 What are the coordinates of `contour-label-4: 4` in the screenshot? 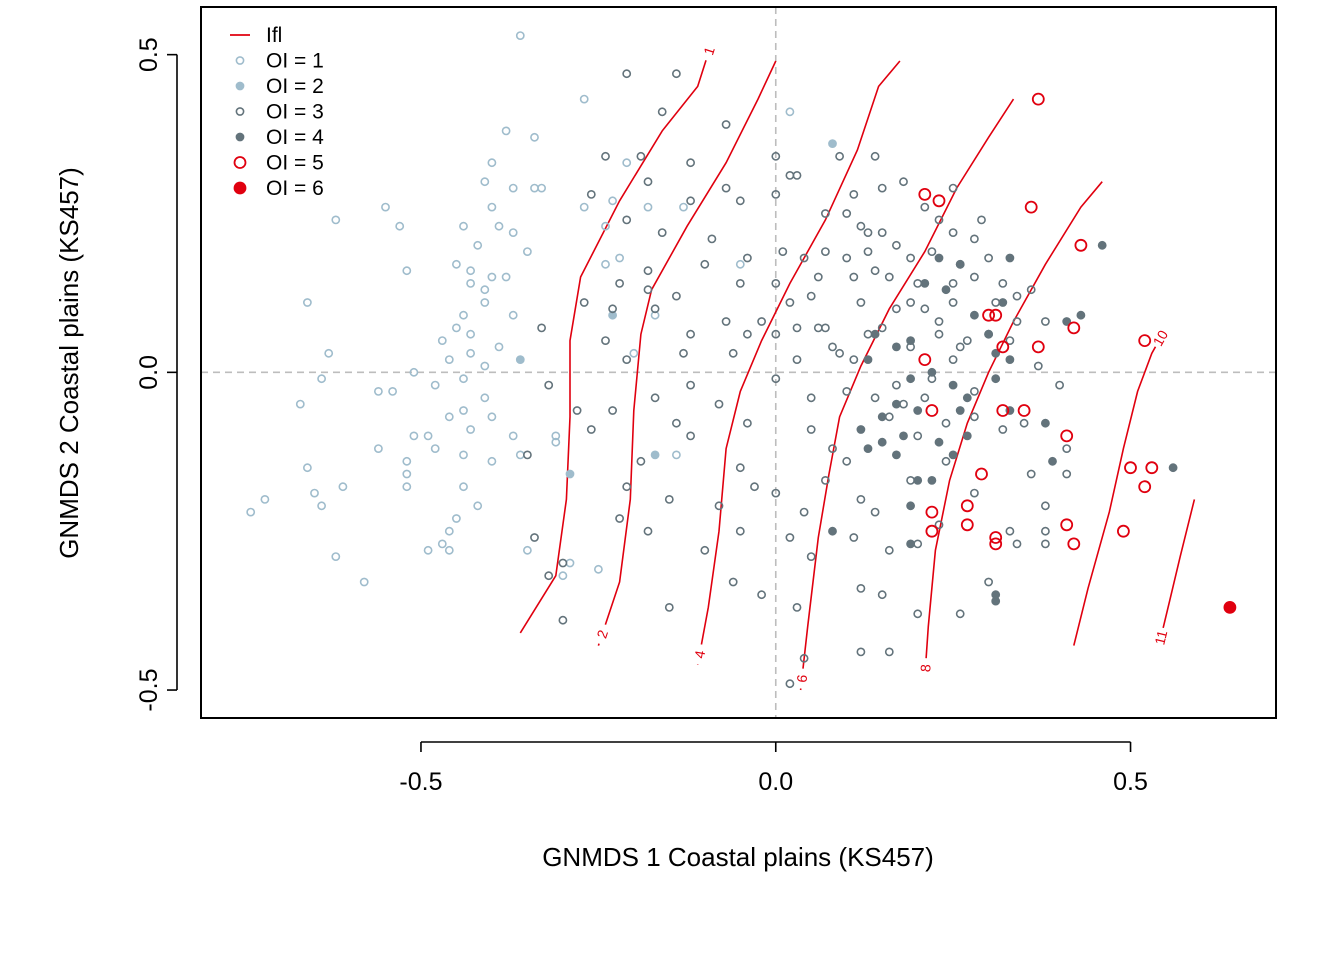 It's located at (699, 654).